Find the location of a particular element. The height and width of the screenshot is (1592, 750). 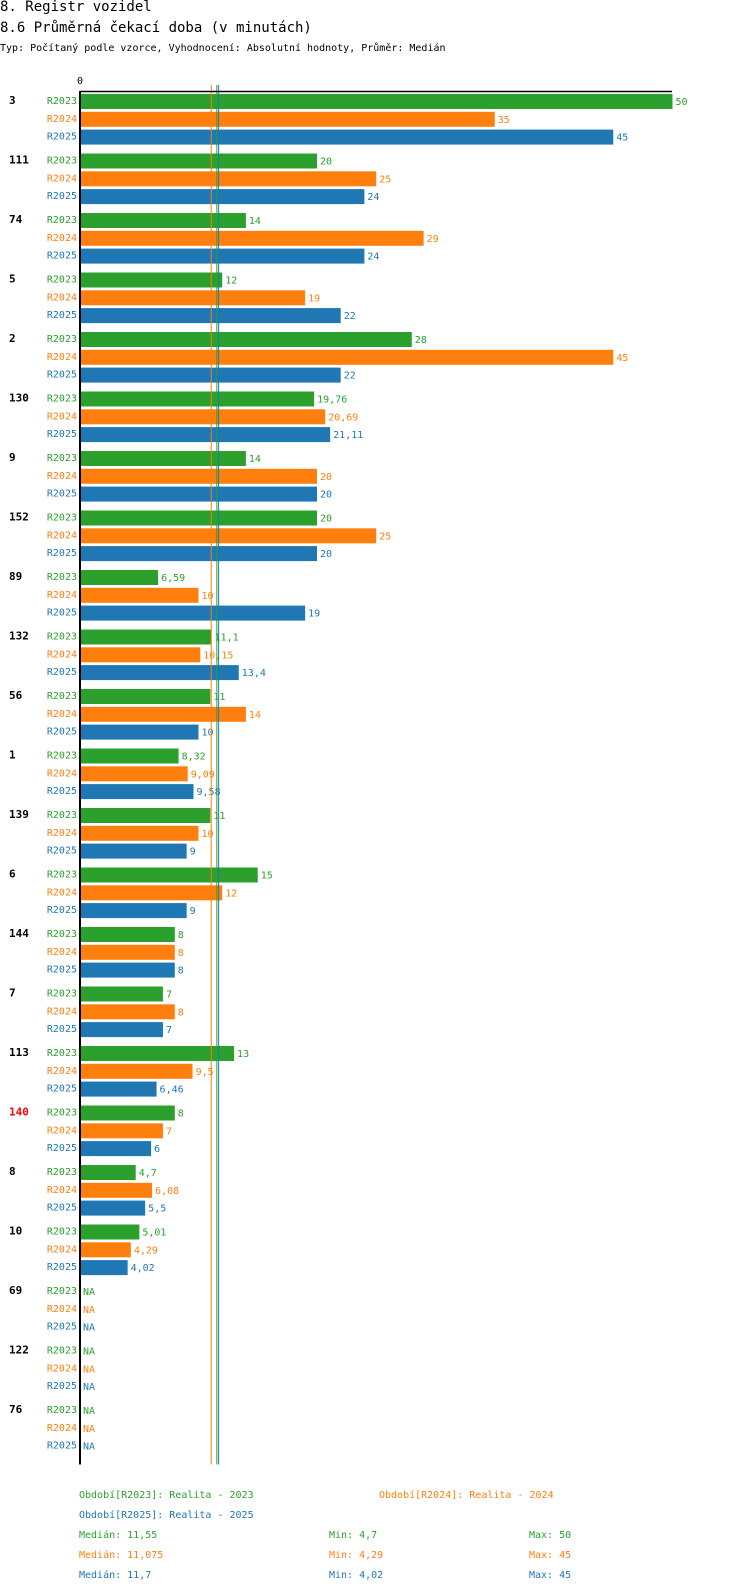

value-label-113-R2023: 13 is located at coordinates (243, 1054).